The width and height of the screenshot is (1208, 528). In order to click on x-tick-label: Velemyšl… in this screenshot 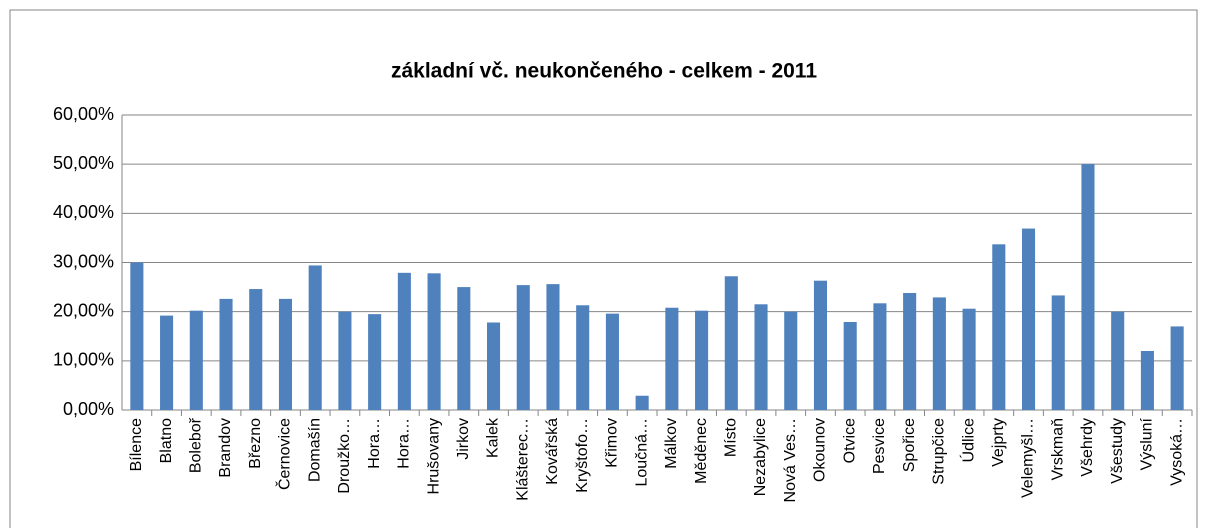, I will do `click(1028, 458)`.